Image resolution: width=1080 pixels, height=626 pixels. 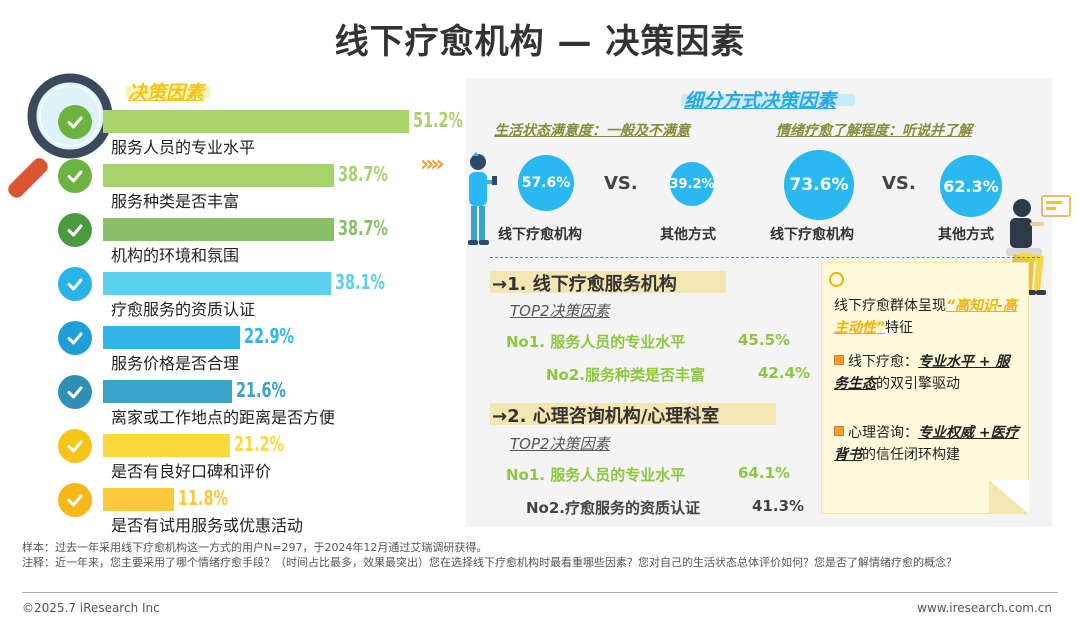 I want to click on group1-value-b: 39.2%, so click(x=692, y=184).